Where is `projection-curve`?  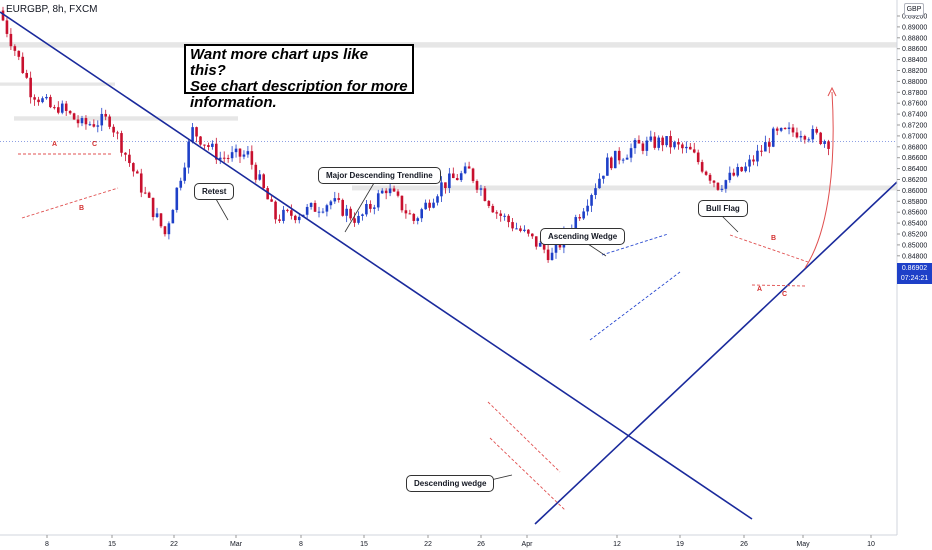 projection-curve is located at coordinates (819, 180).